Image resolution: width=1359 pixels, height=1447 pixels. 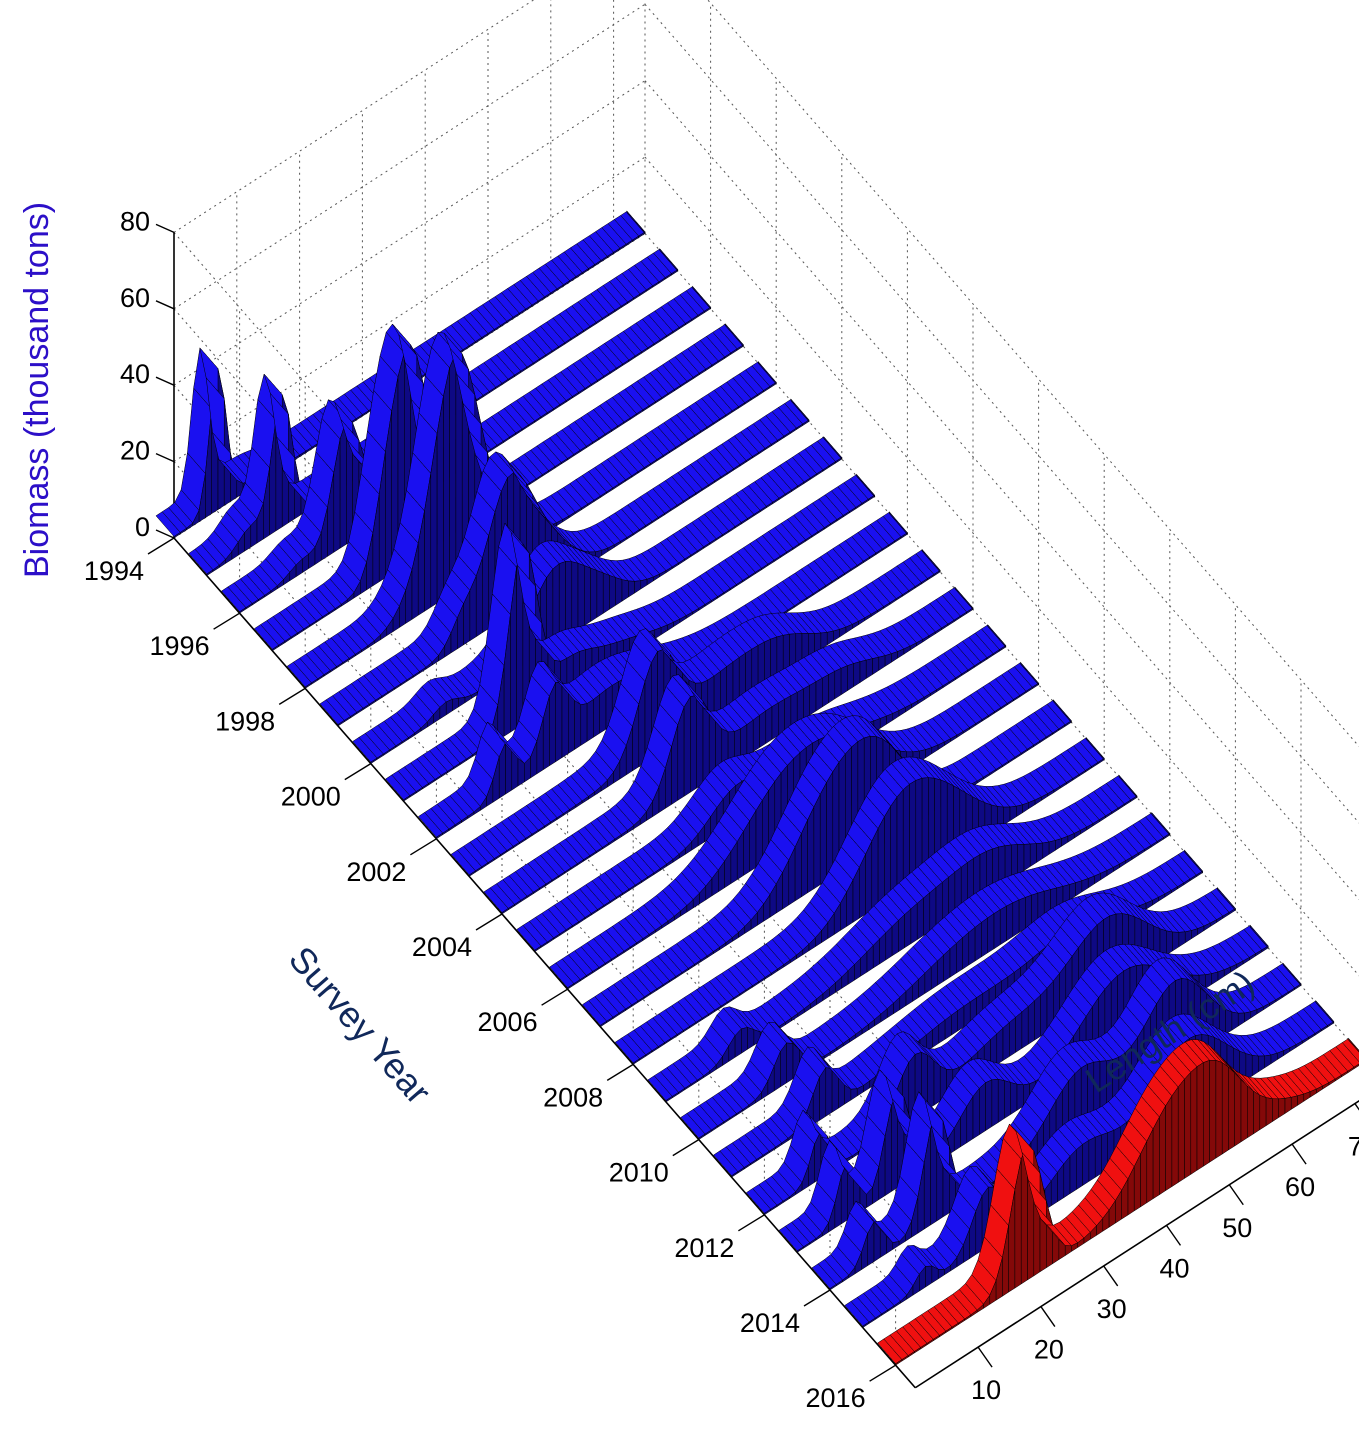 I want to click on x-tick-label: 20, so click(x=1049, y=1350).